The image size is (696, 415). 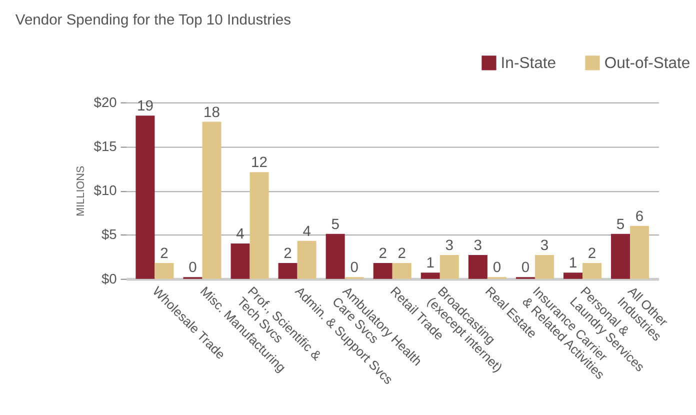 What do you see at coordinates (109, 278) in the screenshot?
I see `y-tick-label: $0` at bounding box center [109, 278].